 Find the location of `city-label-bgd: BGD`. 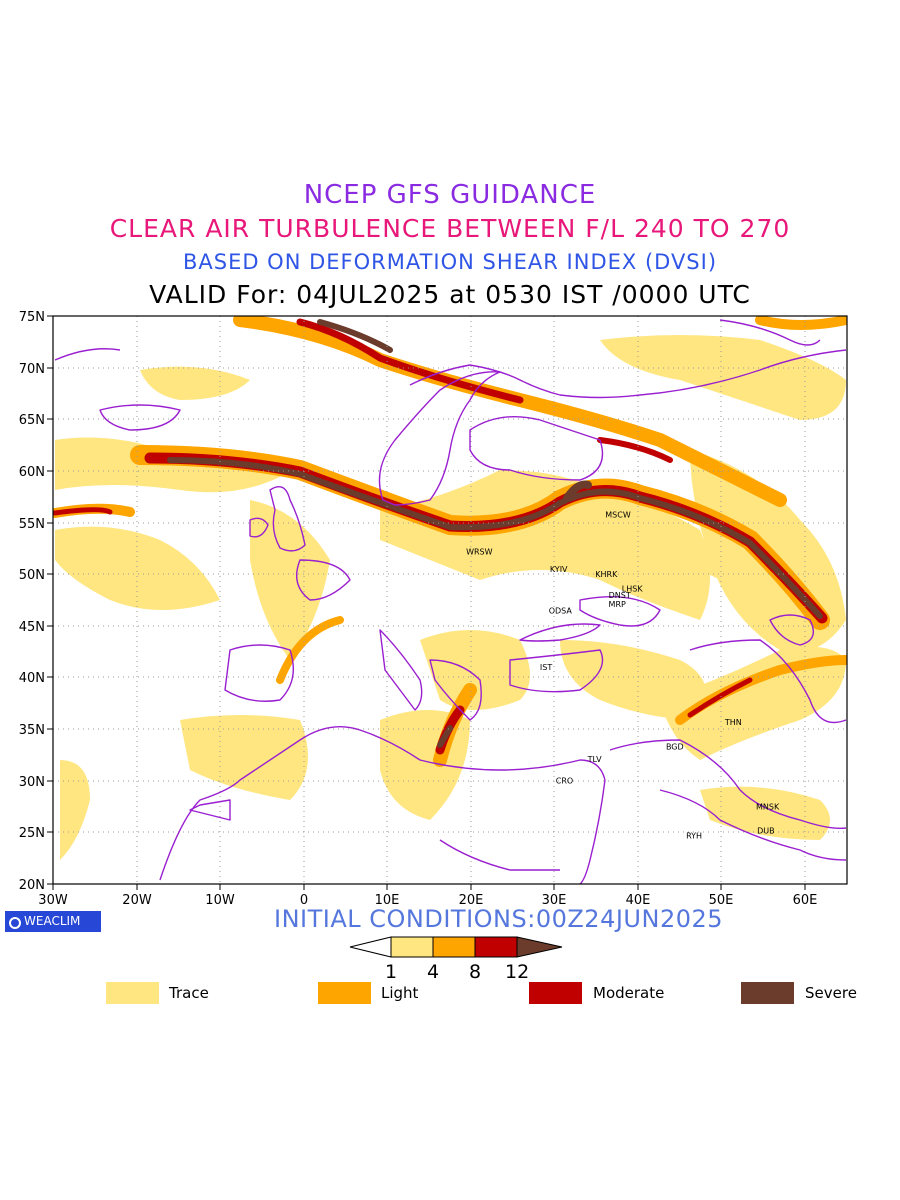

city-label-bgd: BGD is located at coordinates (675, 747).